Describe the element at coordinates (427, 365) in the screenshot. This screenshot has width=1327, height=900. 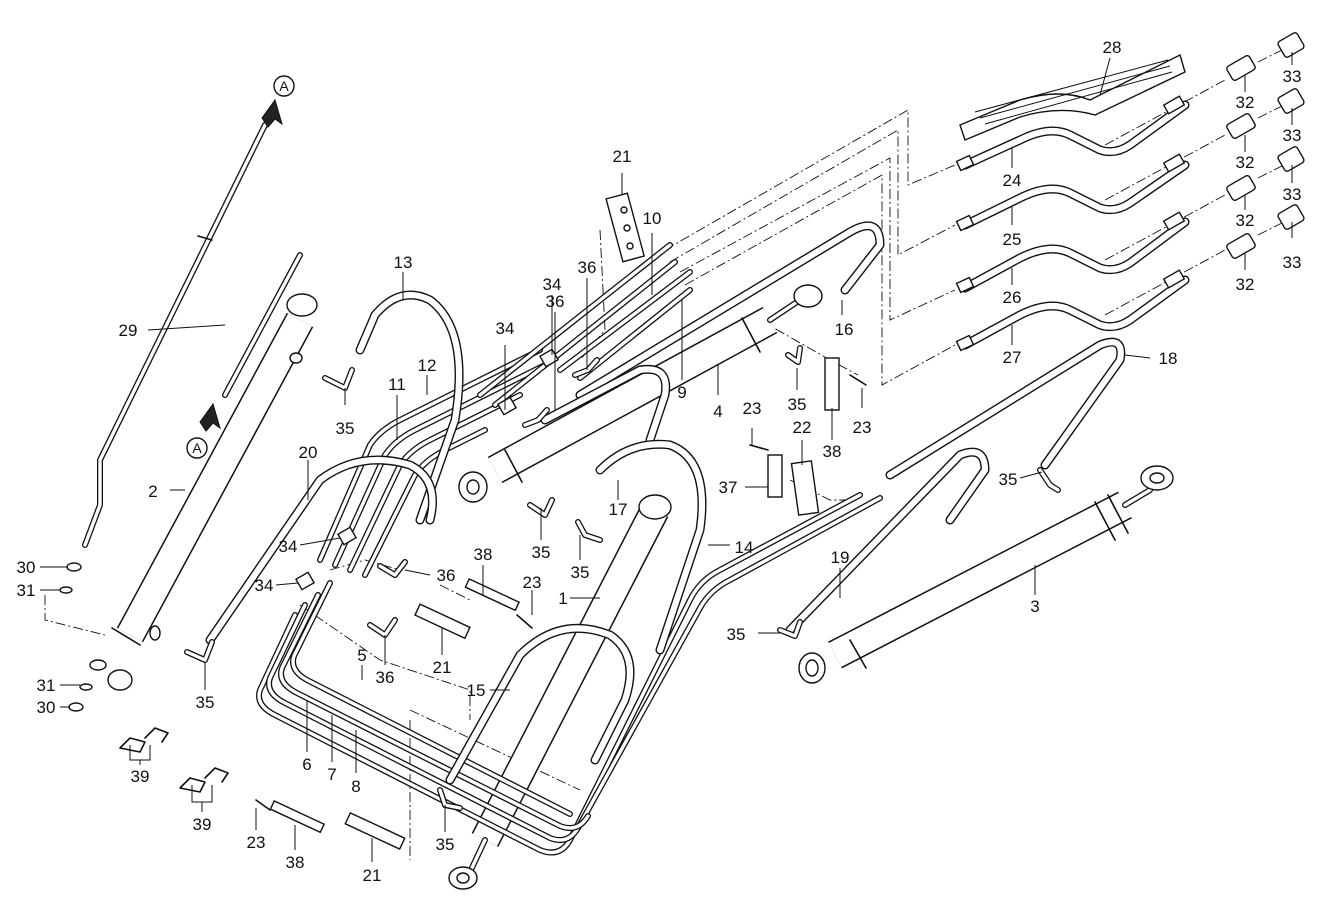
I see `label-12: 12` at that location.